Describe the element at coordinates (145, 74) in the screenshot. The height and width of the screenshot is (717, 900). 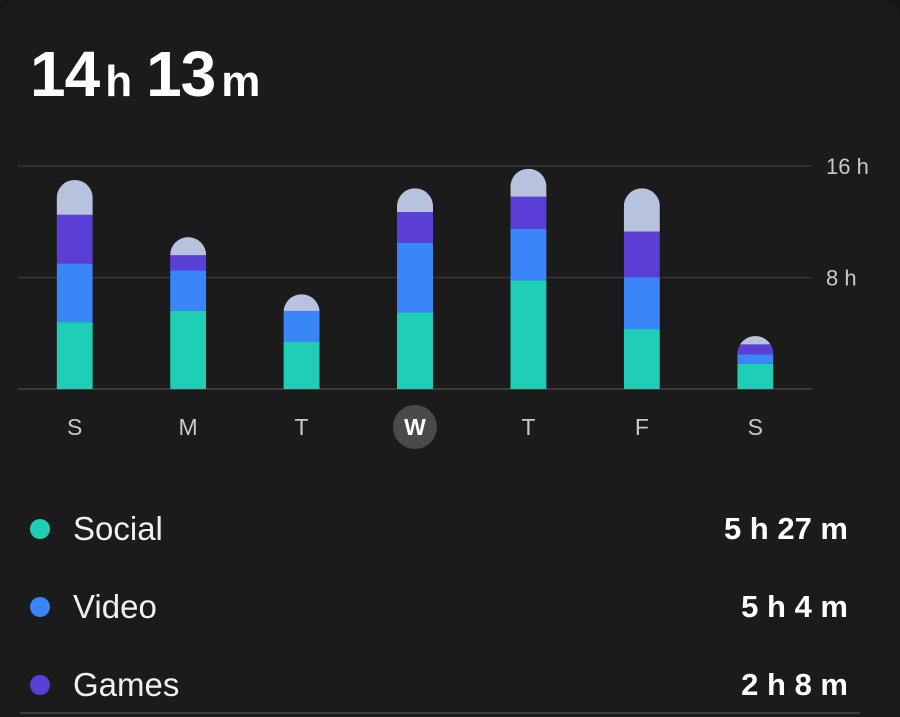
I see `total-screen-time: 14 h 13 m` at that location.